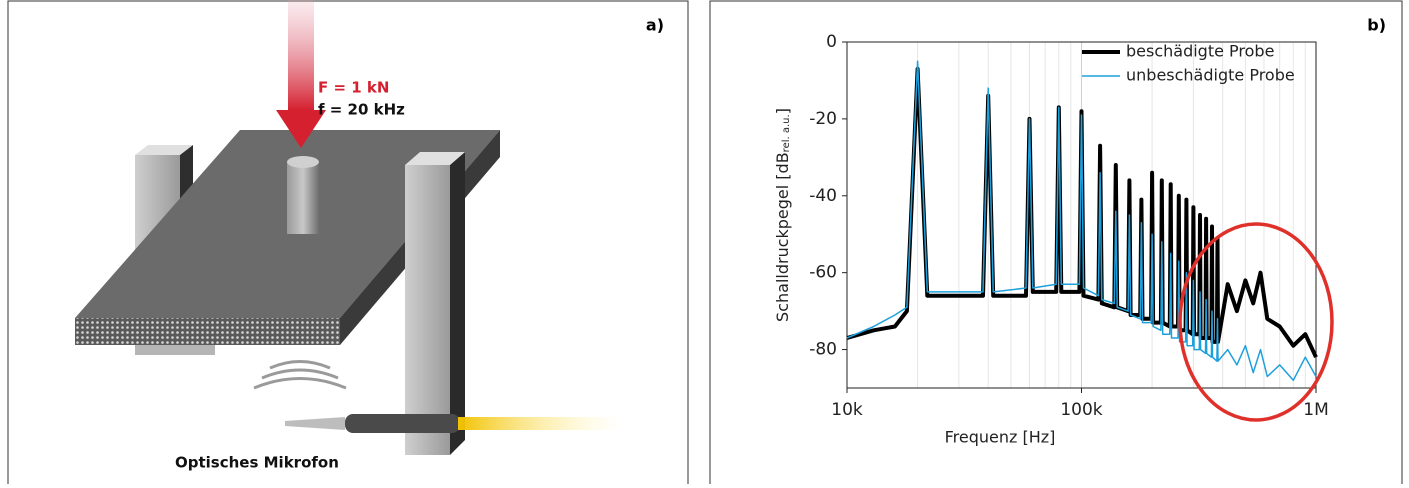 This screenshot has height=488, width=1409. What do you see at coordinates (300, 375) in the screenshot?
I see `sound-waves` at bounding box center [300, 375].